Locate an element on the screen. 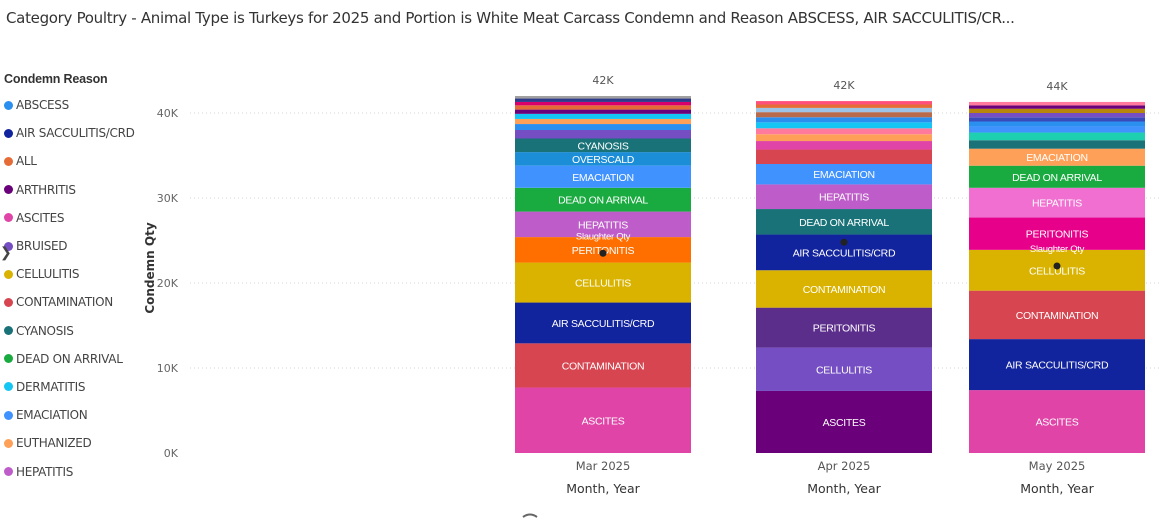 This screenshot has height=520, width=1164. x-tick-label: May 2025 is located at coordinates (1057, 466).